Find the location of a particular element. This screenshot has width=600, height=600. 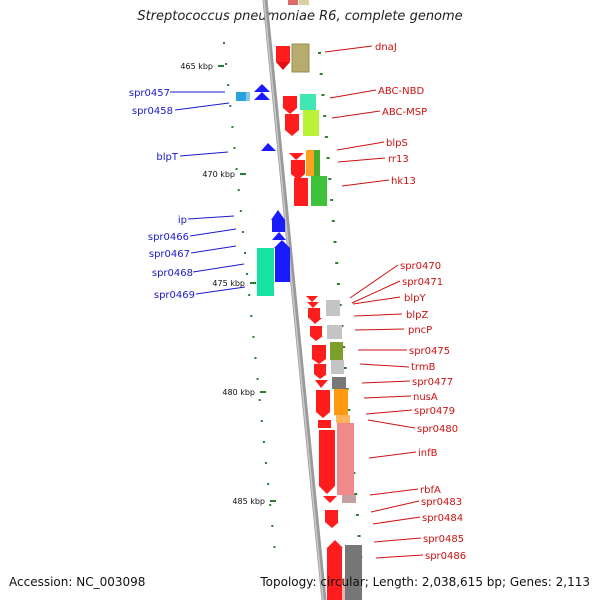

gene-spr0486 is located at coordinates (334, 574).